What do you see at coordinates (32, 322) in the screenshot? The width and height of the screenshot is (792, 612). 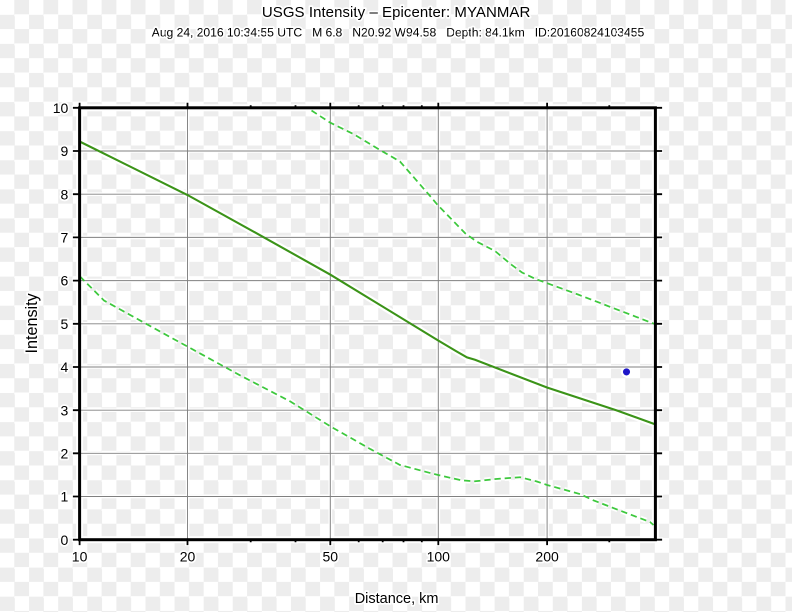 I see `svg-text: Intensity` at bounding box center [32, 322].